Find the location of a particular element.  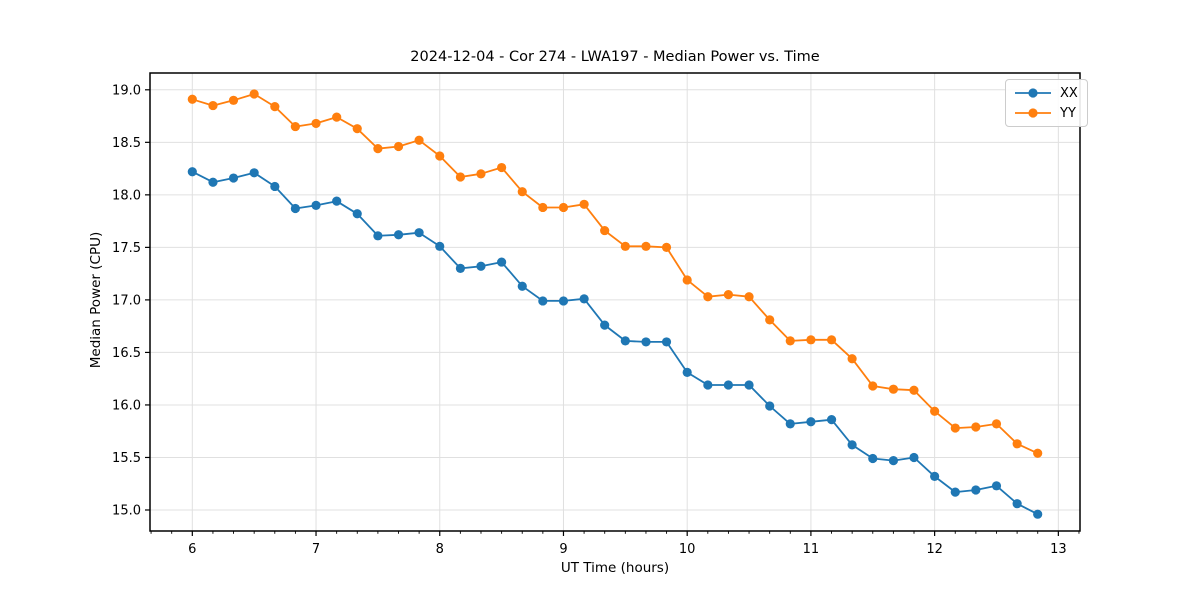

legend-item-xx: XX is located at coordinates (1045, 93).